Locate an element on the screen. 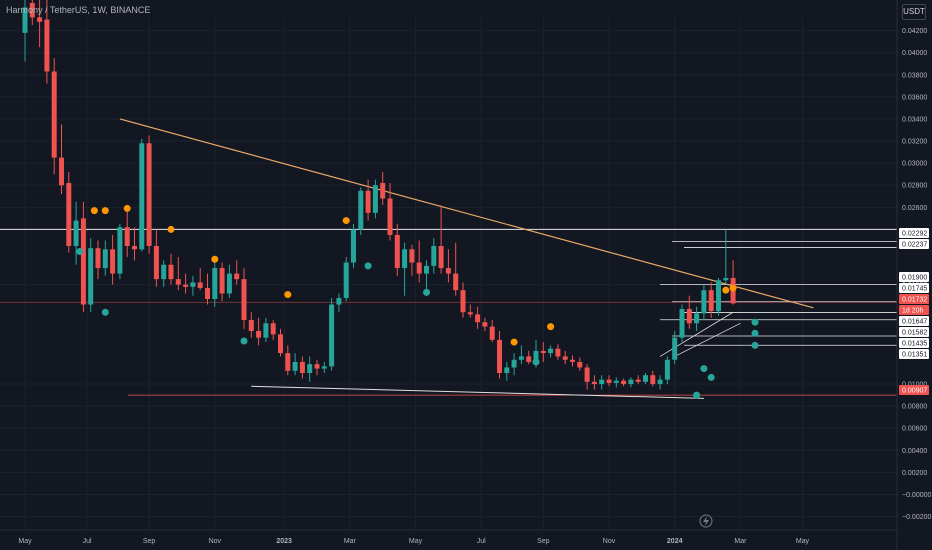  price-label-text: 0.02292 is located at coordinates (914, 234).